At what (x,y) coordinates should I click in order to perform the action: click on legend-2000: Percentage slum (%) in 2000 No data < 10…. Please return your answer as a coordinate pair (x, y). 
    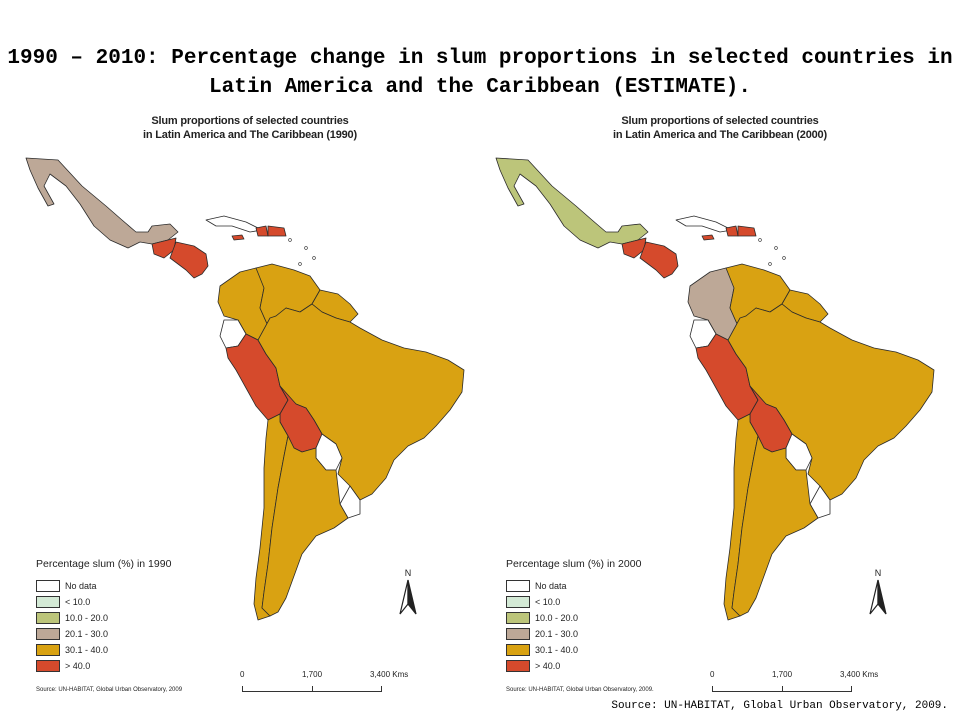
    Looking at the image, I should click on (606, 616).